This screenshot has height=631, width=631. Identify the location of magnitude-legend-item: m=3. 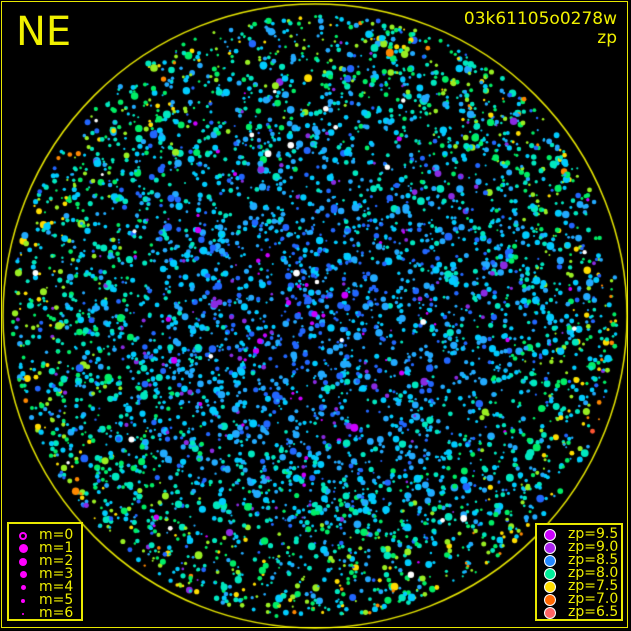
(48, 574).